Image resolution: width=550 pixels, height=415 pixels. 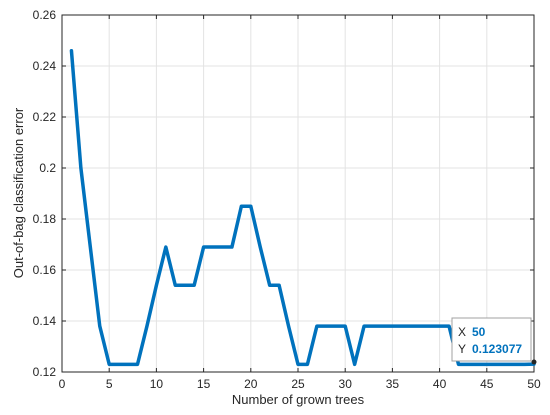 I want to click on x-tick-label: 25, so click(x=298, y=384).